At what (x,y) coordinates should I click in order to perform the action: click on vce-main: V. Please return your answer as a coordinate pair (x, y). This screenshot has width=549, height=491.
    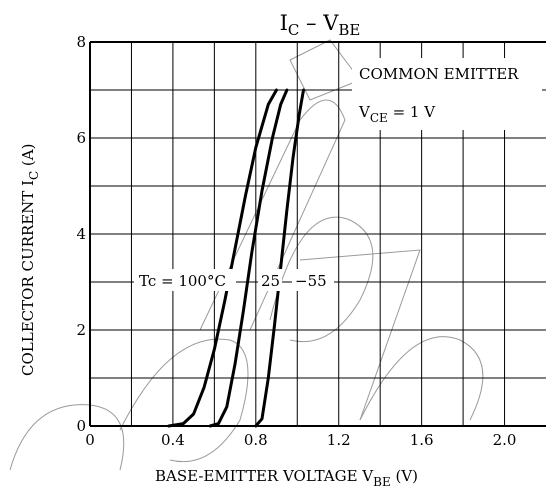
    Looking at the image, I should click on (364, 112).